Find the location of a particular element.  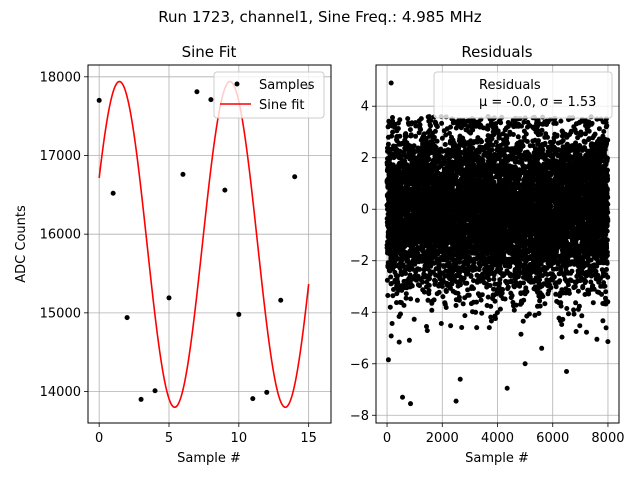

residuals-title: Residuals is located at coordinates (496, 52).